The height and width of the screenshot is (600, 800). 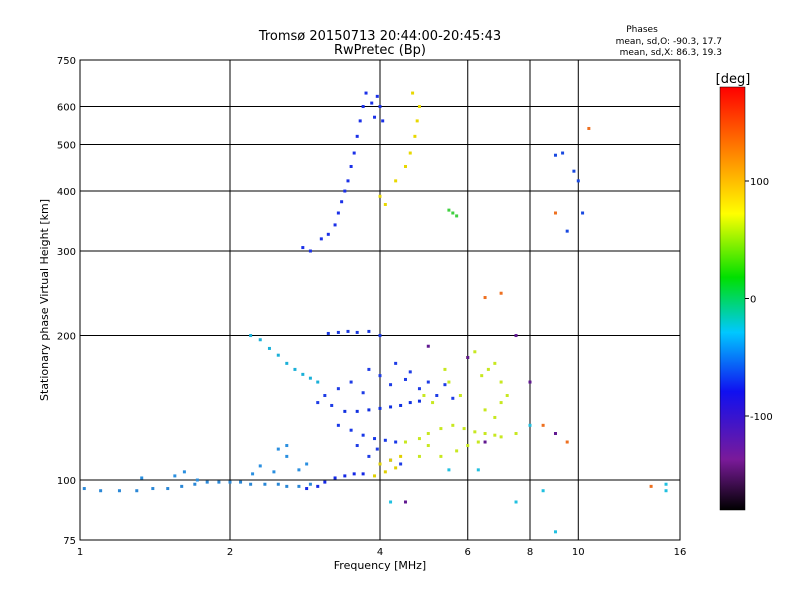 What do you see at coordinates (69, 541) in the screenshot?
I see `y-tick-label: 75` at bounding box center [69, 541].